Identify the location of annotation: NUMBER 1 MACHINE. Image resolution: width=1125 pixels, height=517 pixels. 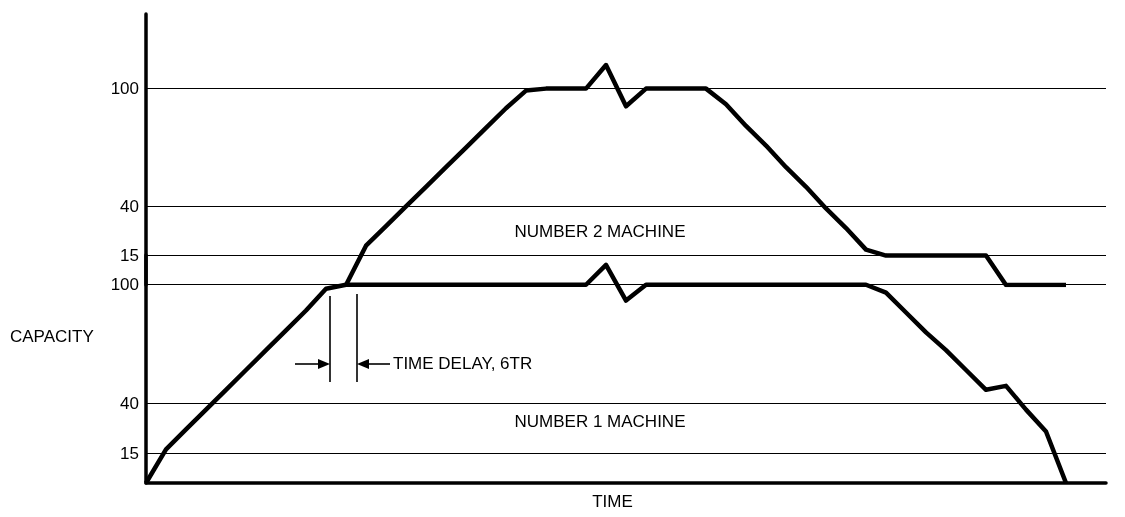
(600, 422).